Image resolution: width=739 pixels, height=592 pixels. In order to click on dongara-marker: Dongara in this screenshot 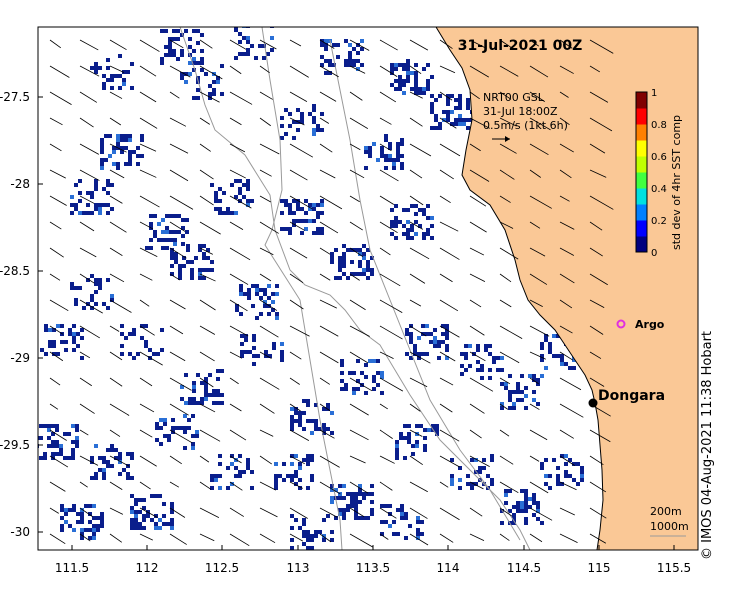, I will do `click(627, 398)`.